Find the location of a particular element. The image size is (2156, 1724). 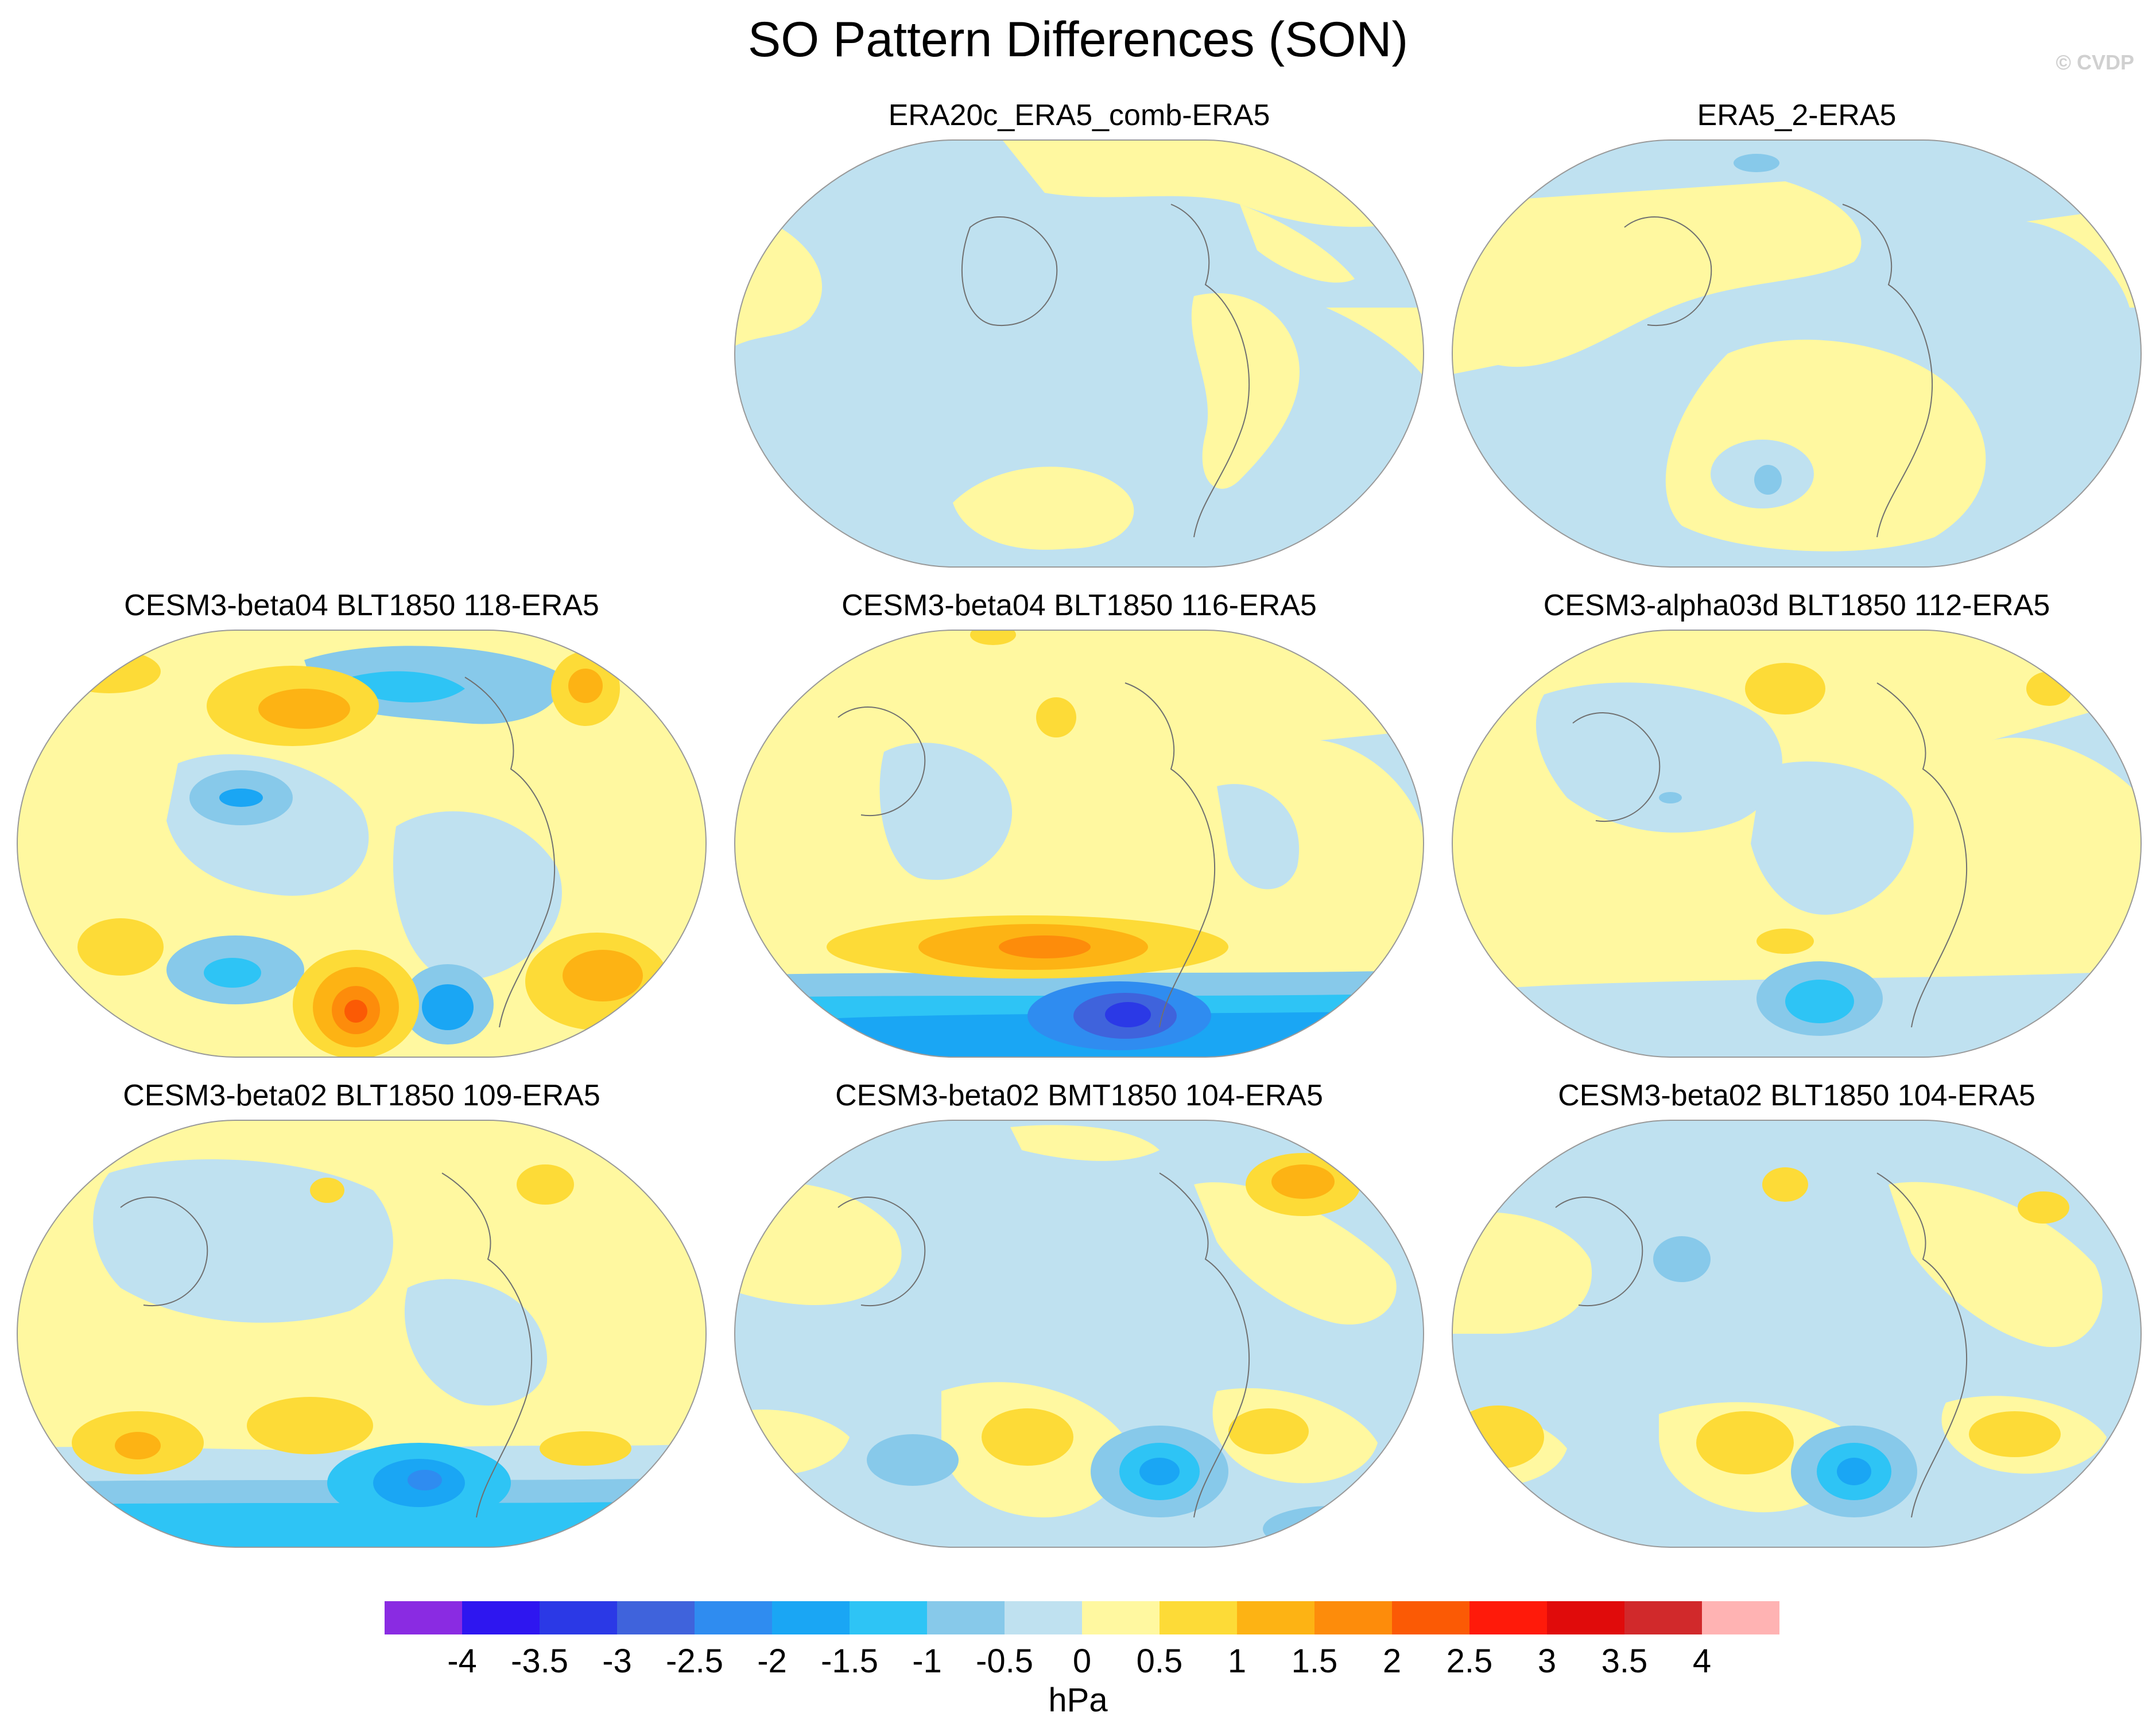

map-panel-8: CESM3-beta02 BLT1850 104-ERA5 is located at coordinates (1797, 1326).